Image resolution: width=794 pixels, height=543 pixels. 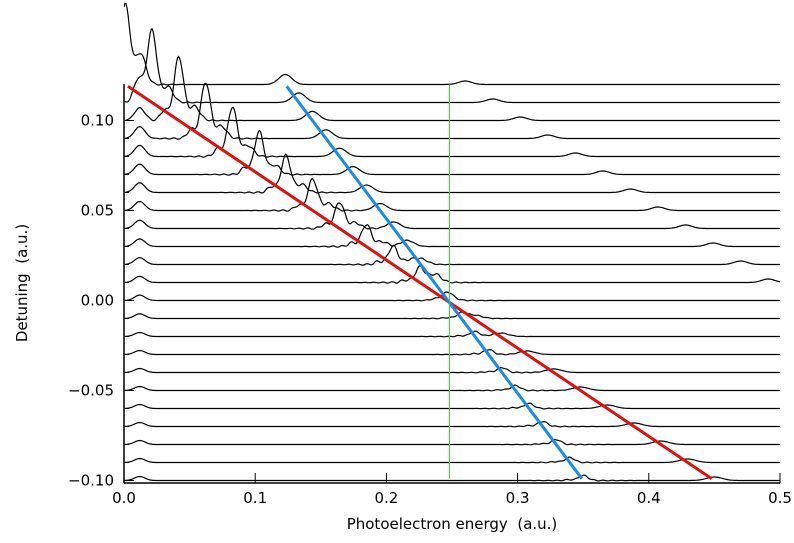 What do you see at coordinates (97, 301) in the screenshot?
I see `y-tick-label: 0.00` at bounding box center [97, 301].